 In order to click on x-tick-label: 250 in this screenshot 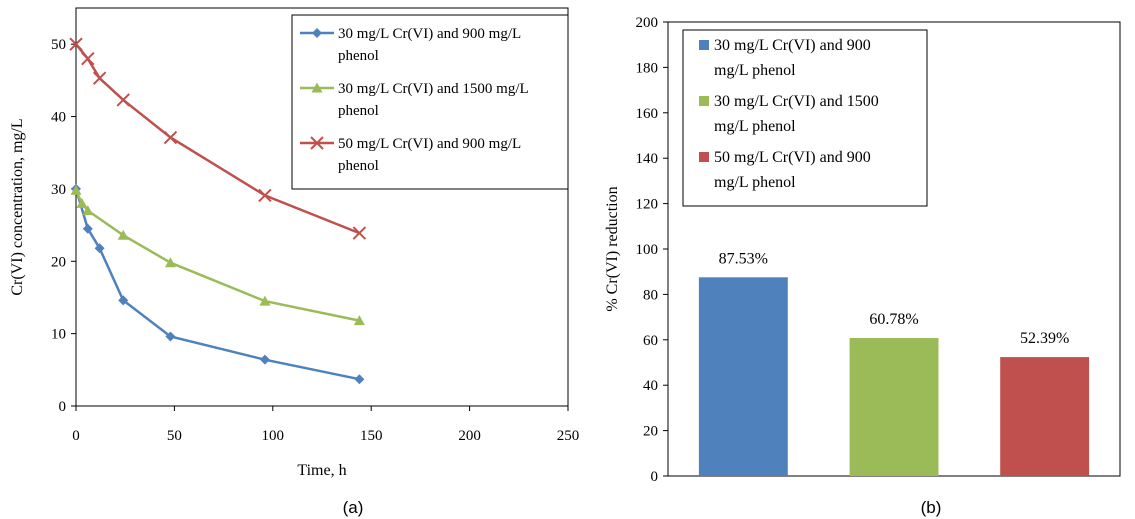, I will do `click(568, 436)`.